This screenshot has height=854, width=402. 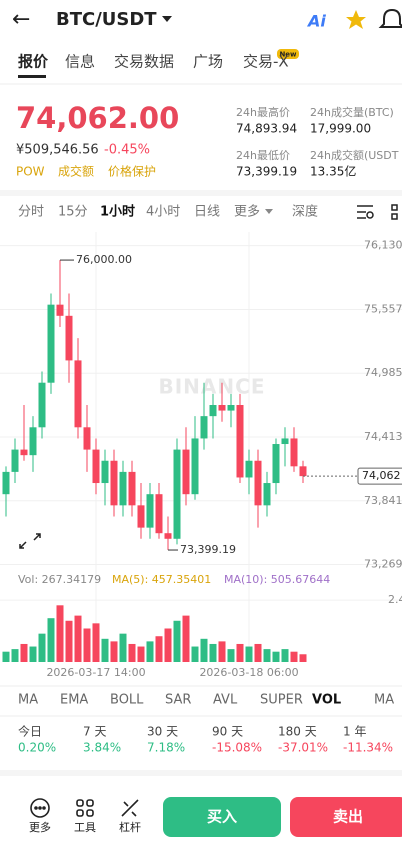 What do you see at coordinates (225, 700) in the screenshot?
I see `indicator-tab: AVL` at bounding box center [225, 700].